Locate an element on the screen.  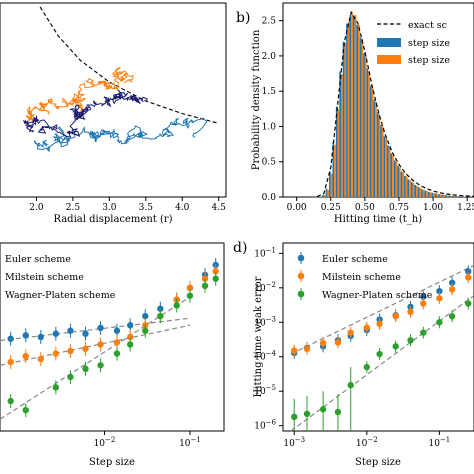
legend-step-orange-swatch is located at coordinates (389, 59).